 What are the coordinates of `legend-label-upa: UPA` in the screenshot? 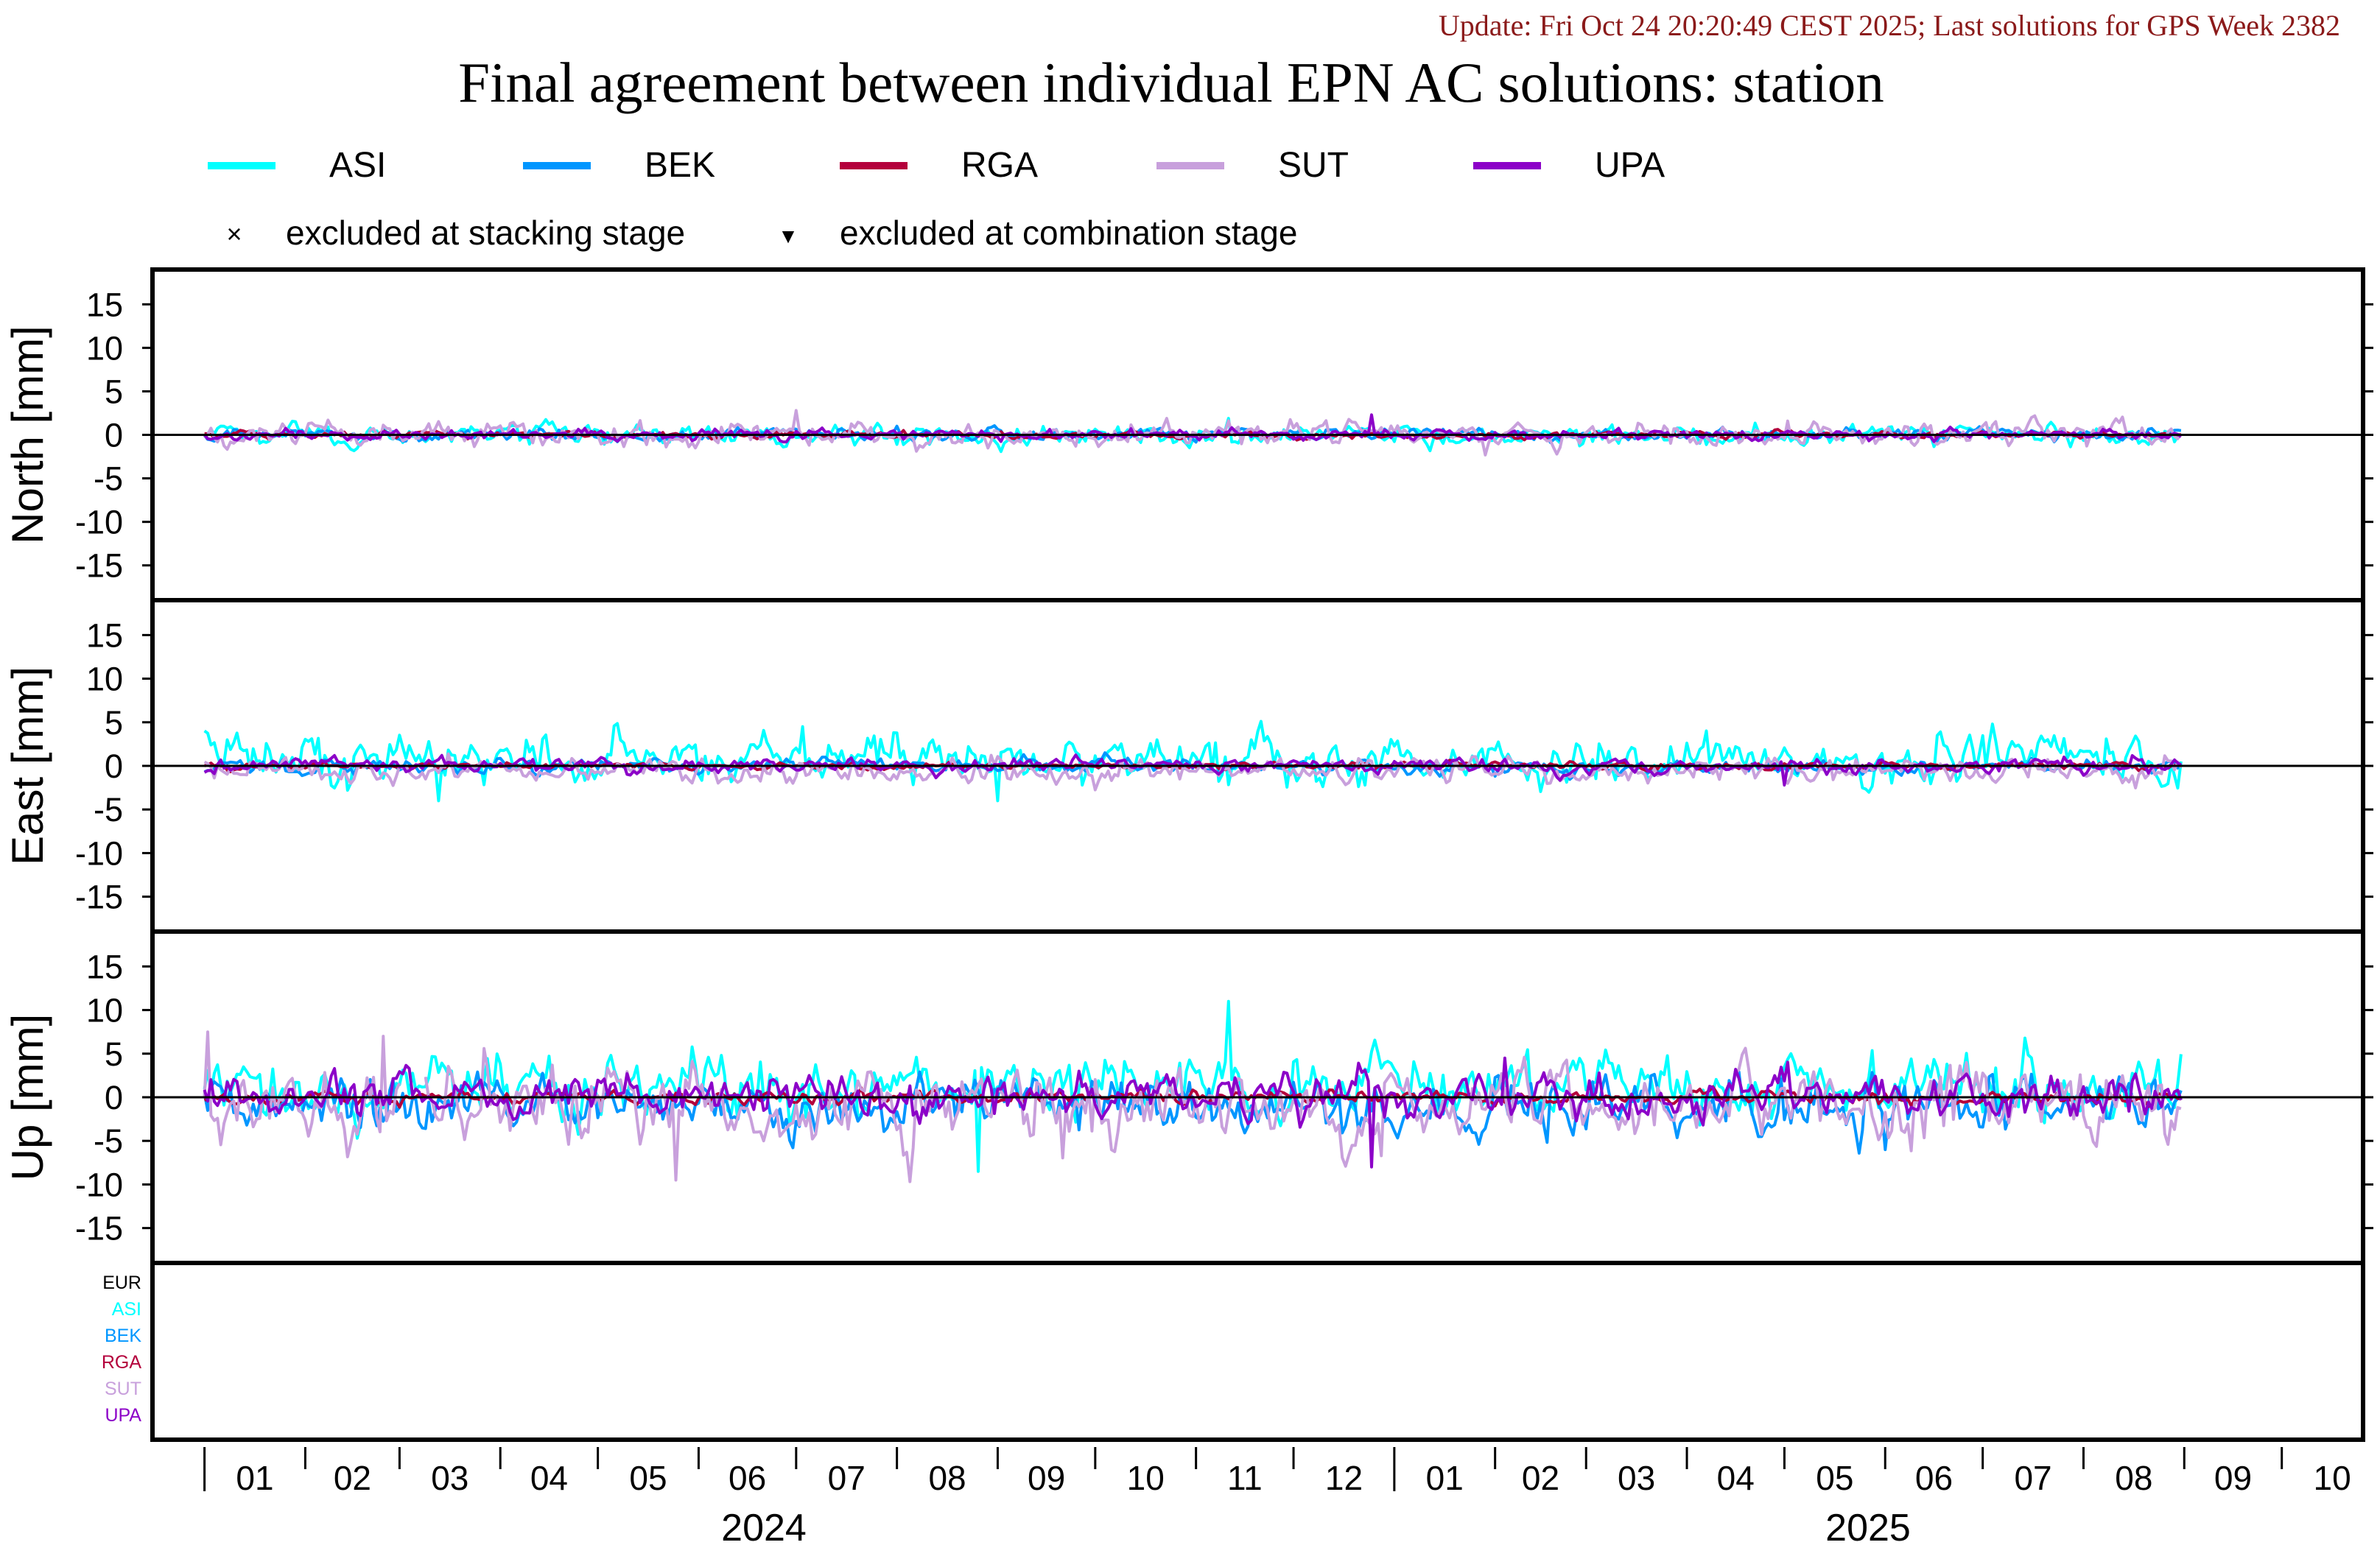 It's located at (1630, 166).